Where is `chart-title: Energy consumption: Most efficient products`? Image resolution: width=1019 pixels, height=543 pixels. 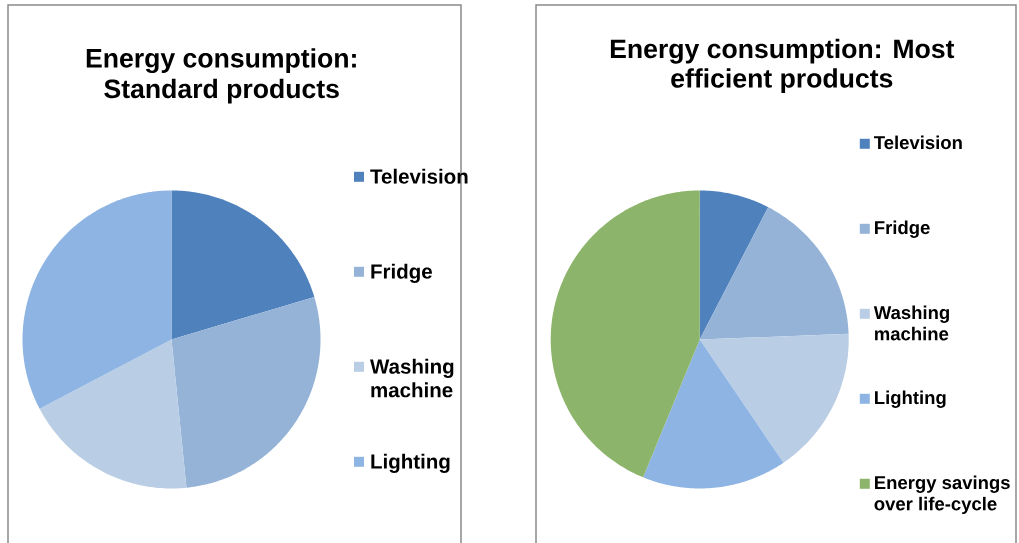 chart-title: Energy consumption: Most efficient products is located at coordinates (782, 66).